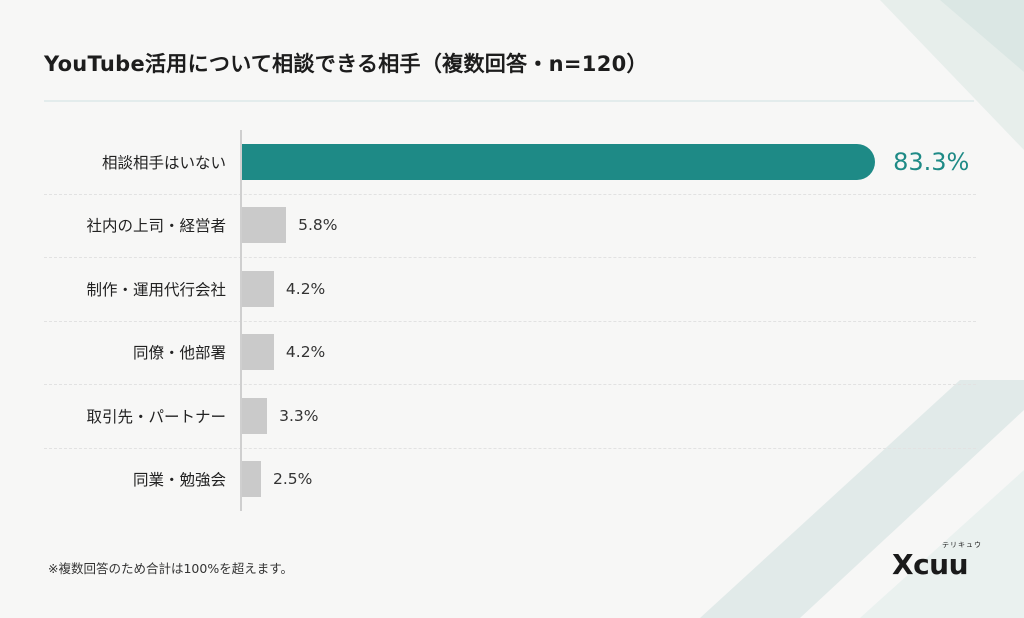 The width and height of the screenshot is (1024, 618). Describe the element at coordinates (170, 568) in the screenshot. I see `footnote: ※複数回答のため合計は100%を超えます。` at that location.